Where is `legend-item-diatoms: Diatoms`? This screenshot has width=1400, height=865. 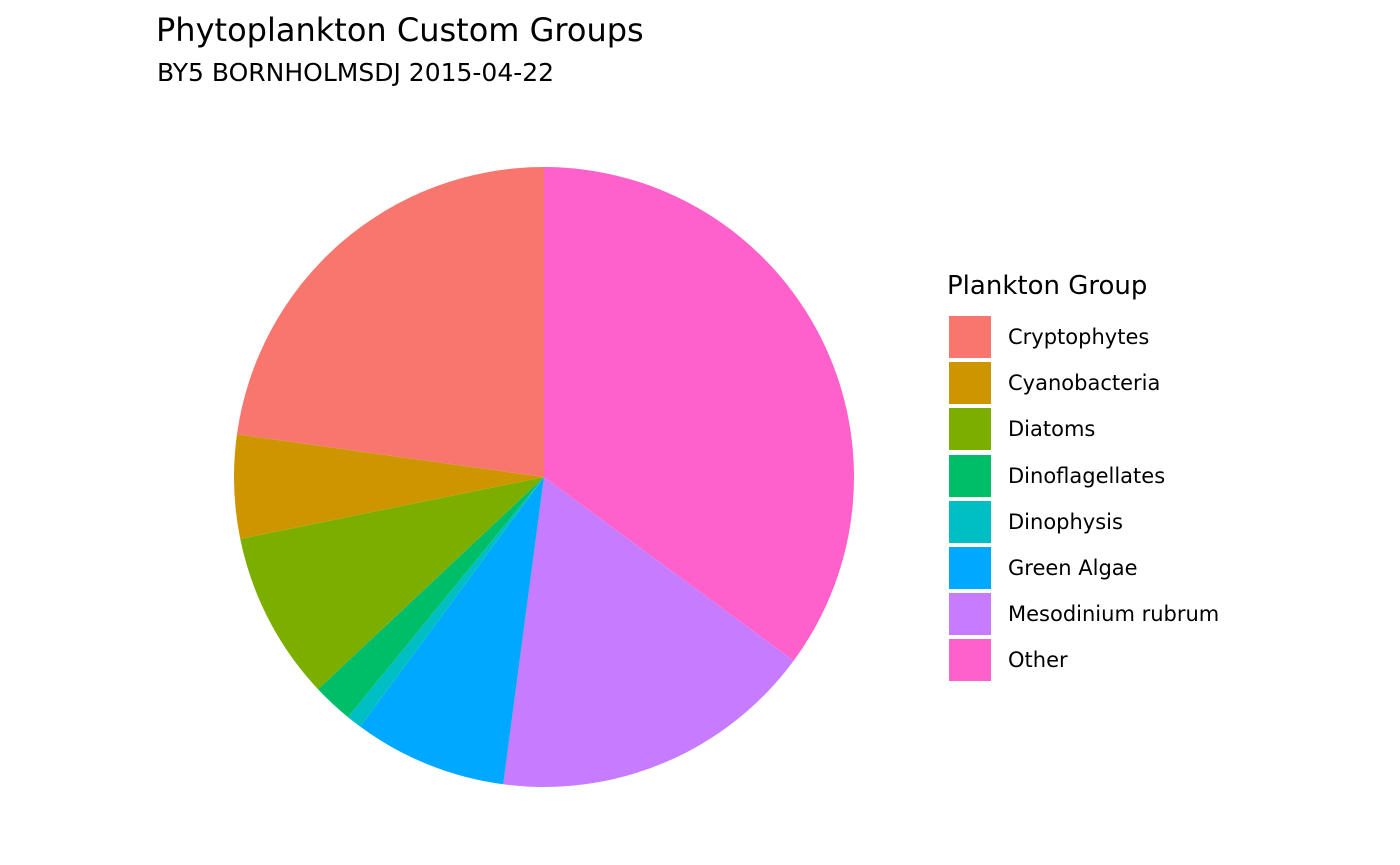 legend-item-diatoms: Diatoms is located at coordinates (1083, 429).